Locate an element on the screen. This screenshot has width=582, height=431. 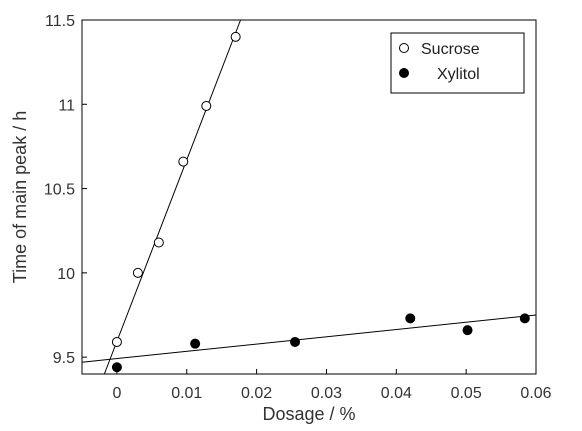
legend-marker-xylitol is located at coordinates (404, 73).